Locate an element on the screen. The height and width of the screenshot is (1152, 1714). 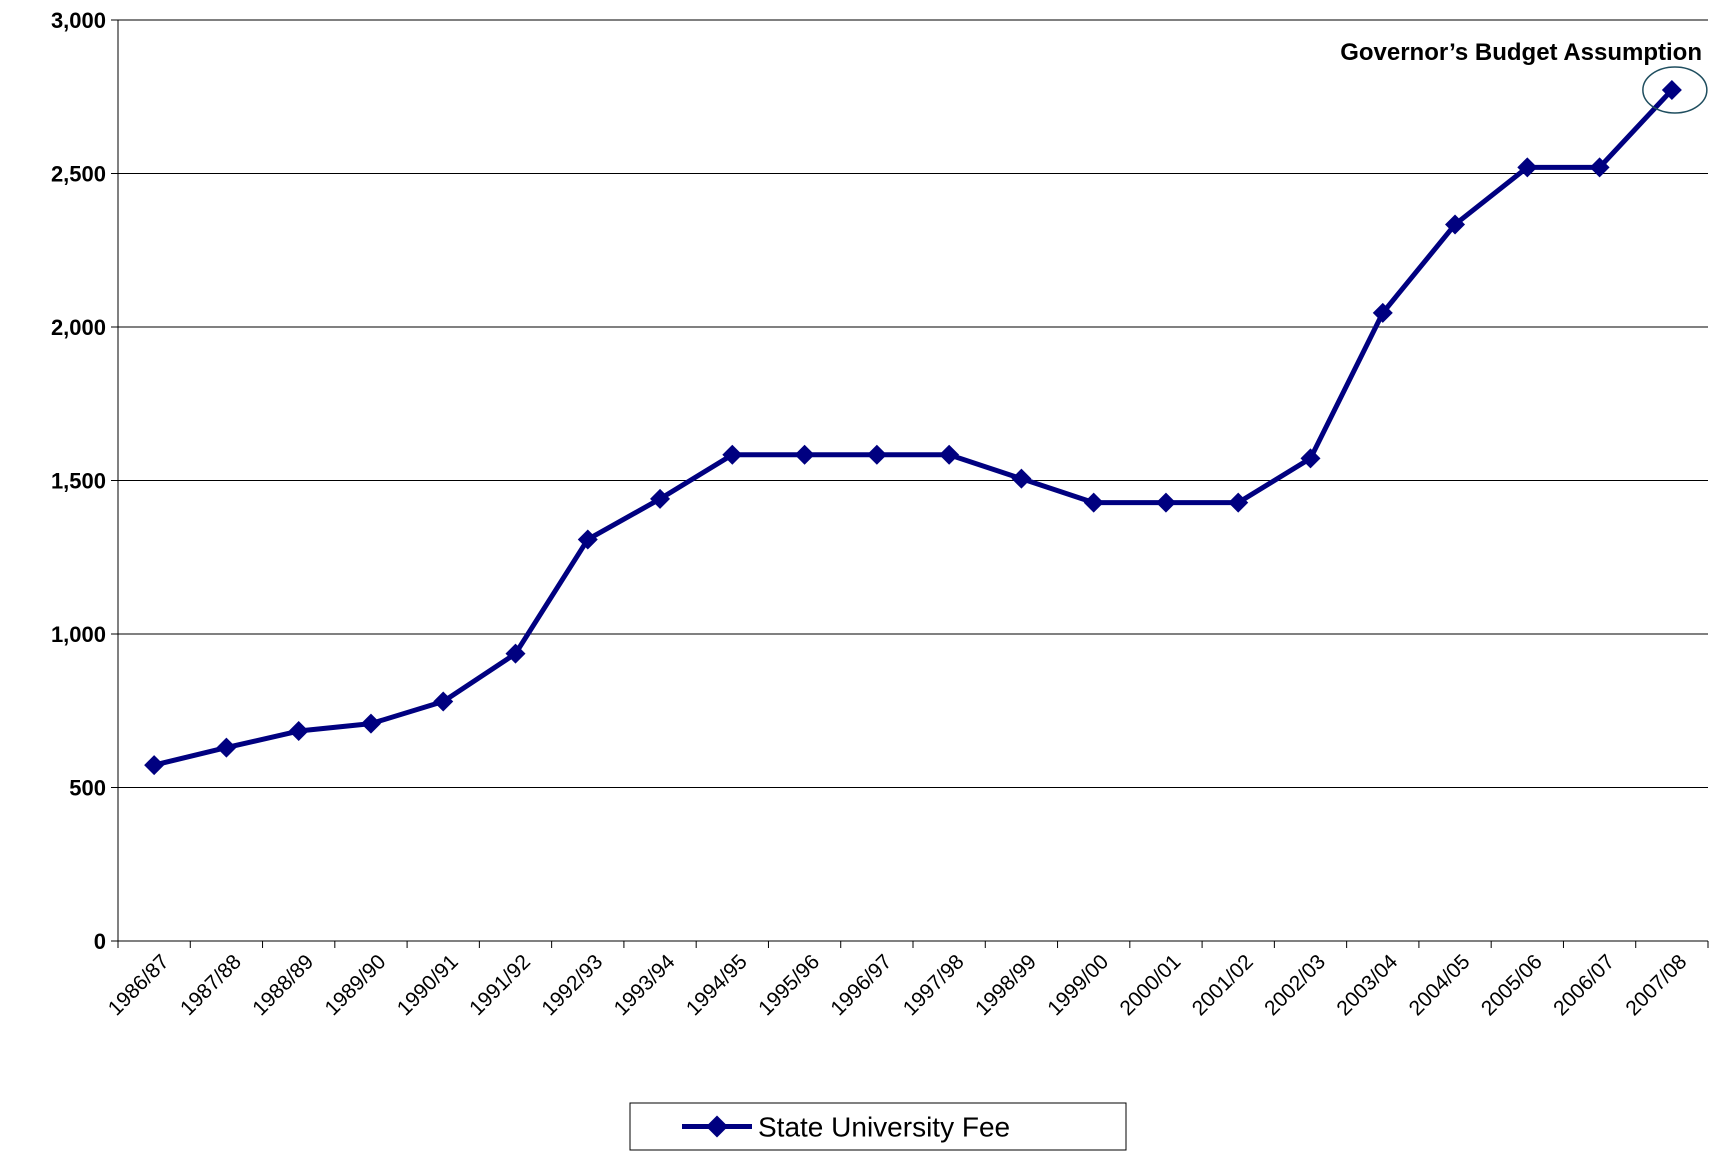
legend: State University Fee is located at coordinates (878, 1126).